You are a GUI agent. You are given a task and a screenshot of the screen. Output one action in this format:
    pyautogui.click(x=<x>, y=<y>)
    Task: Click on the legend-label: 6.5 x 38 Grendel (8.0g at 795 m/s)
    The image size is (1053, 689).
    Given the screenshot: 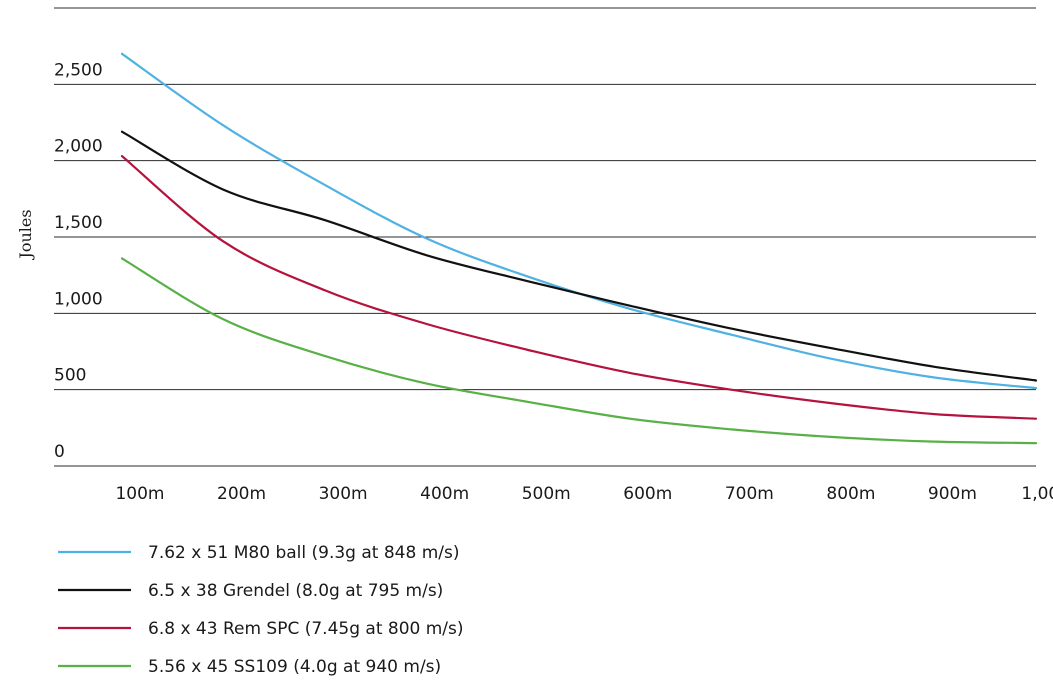 What is the action you would take?
    pyautogui.click(x=295, y=591)
    